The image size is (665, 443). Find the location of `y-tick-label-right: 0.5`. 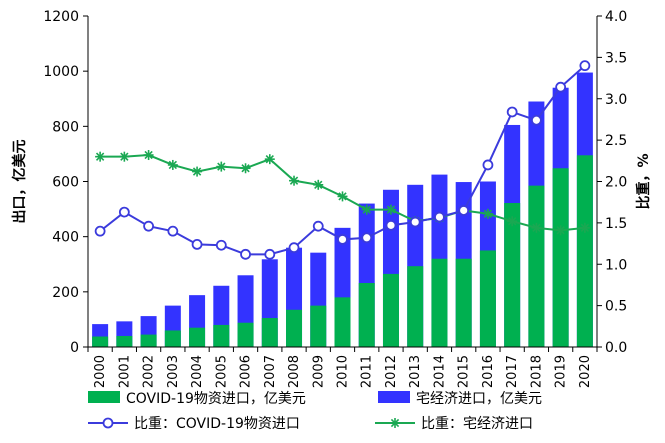

y-tick-label-right: 0.5 is located at coordinates (616, 307).